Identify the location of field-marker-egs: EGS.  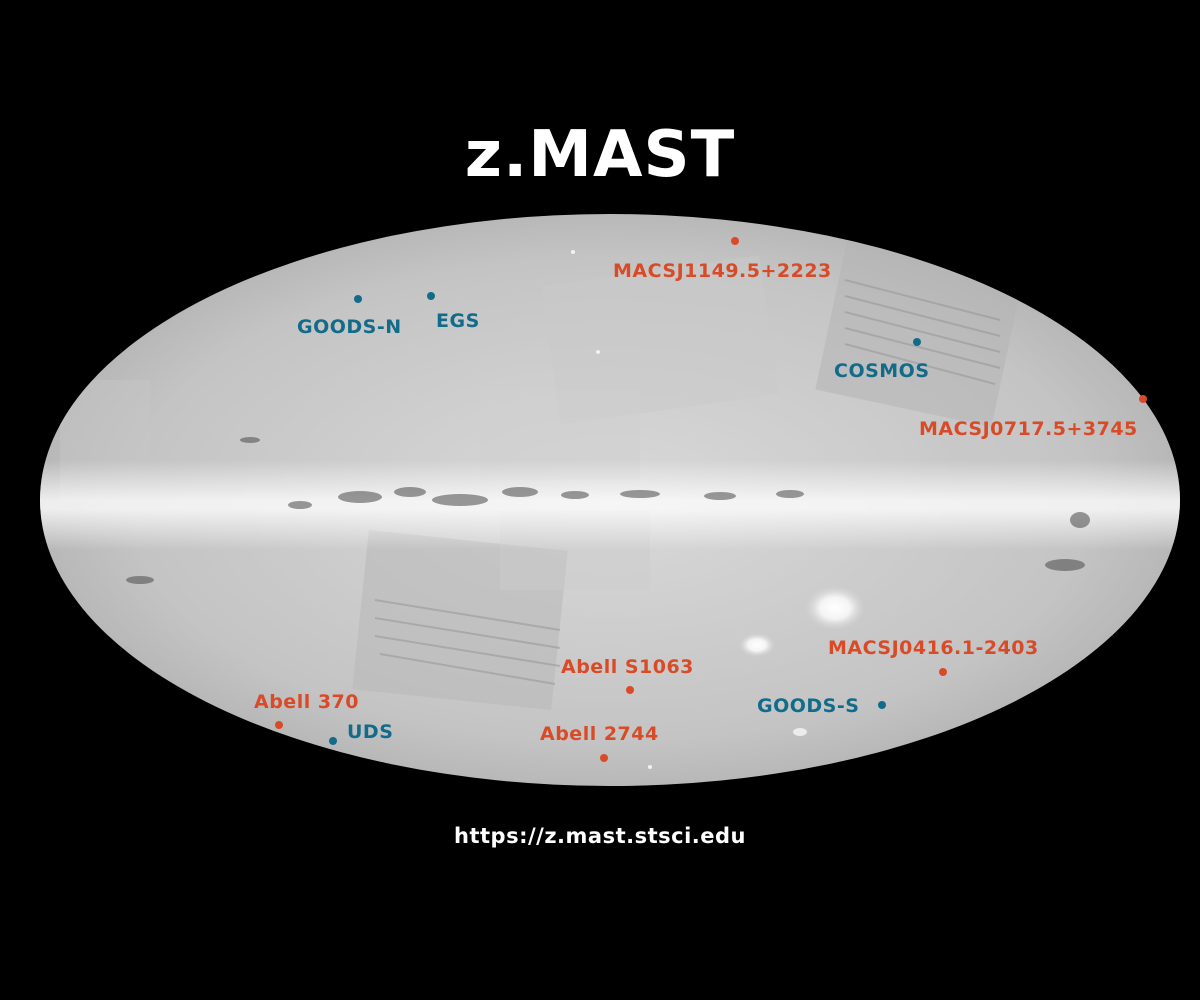
(453, 312).